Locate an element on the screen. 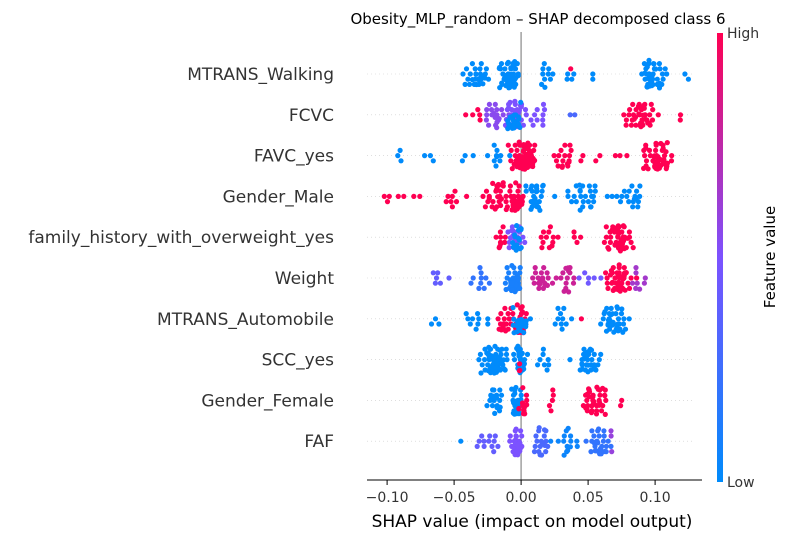 The height and width of the screenshot is (544, 790). x-tick-label: 0.10 is located at coordinates (655, 498).